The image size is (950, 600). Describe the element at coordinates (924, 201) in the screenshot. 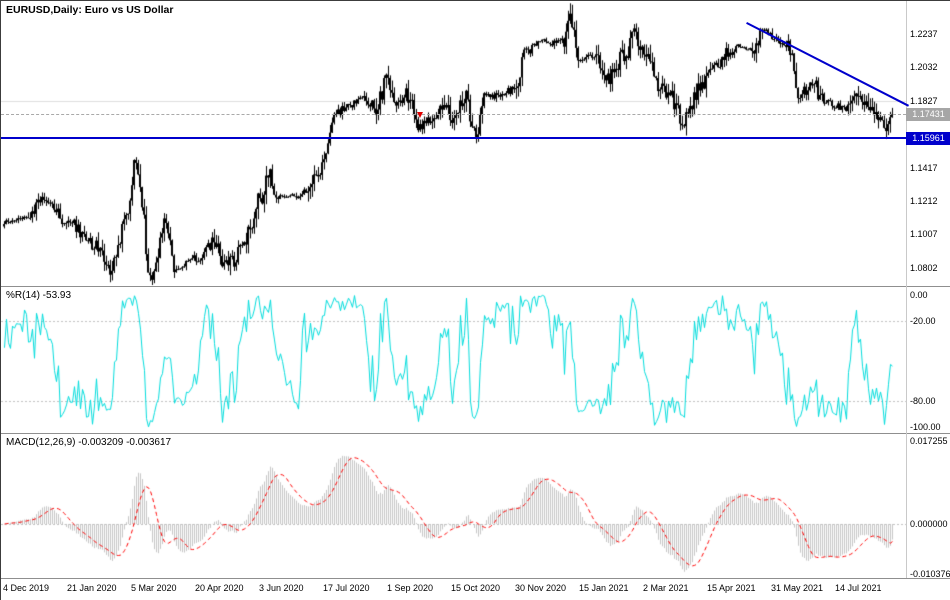

I see `price-axis-label: 1.1212` at that location.